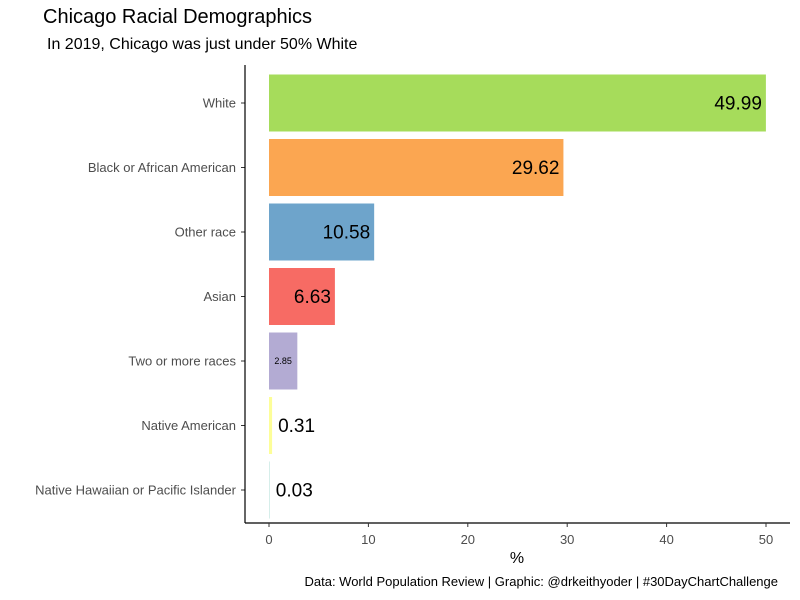  What do you see at coordinates (205, 232) in the screenshot?
I see `category-label-2: Other race` at bounding box center [205, 232].